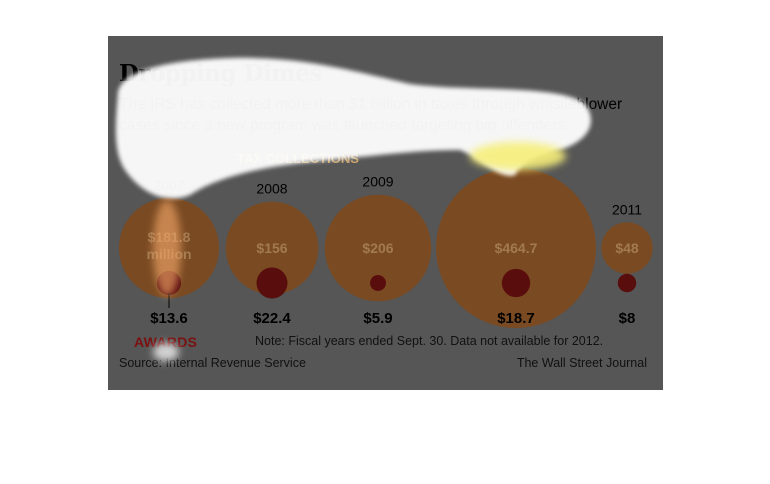 This screenshot has height=484, width=770. Describe the element at coordinates (516, 283) in the screenshot. I see `award-bubble-2010` at that location.